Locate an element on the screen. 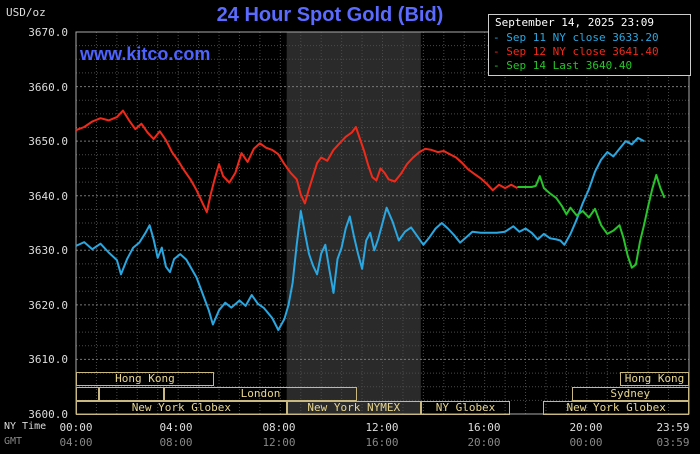 The width and height of the screenshot is (700, 454). legend-entry-sep12: - Sep 12 NY close 3641.40 is located at coordinates (576, 51).